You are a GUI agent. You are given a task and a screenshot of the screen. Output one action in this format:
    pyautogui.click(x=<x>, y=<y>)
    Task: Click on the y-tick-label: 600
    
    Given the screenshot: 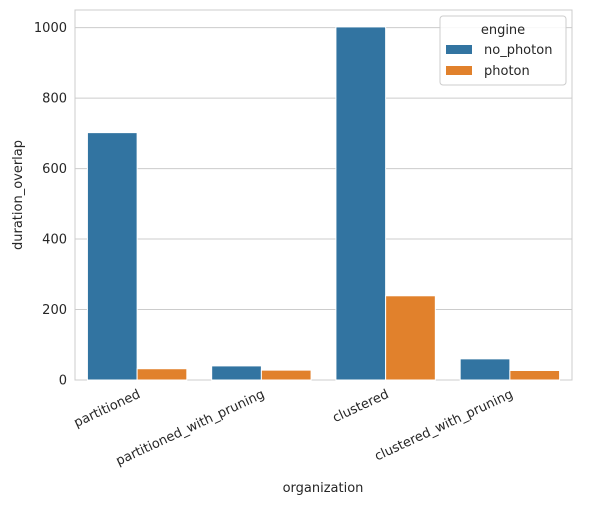 What is the action you would take?
    pyautogui.click(x=54, y=169)
    